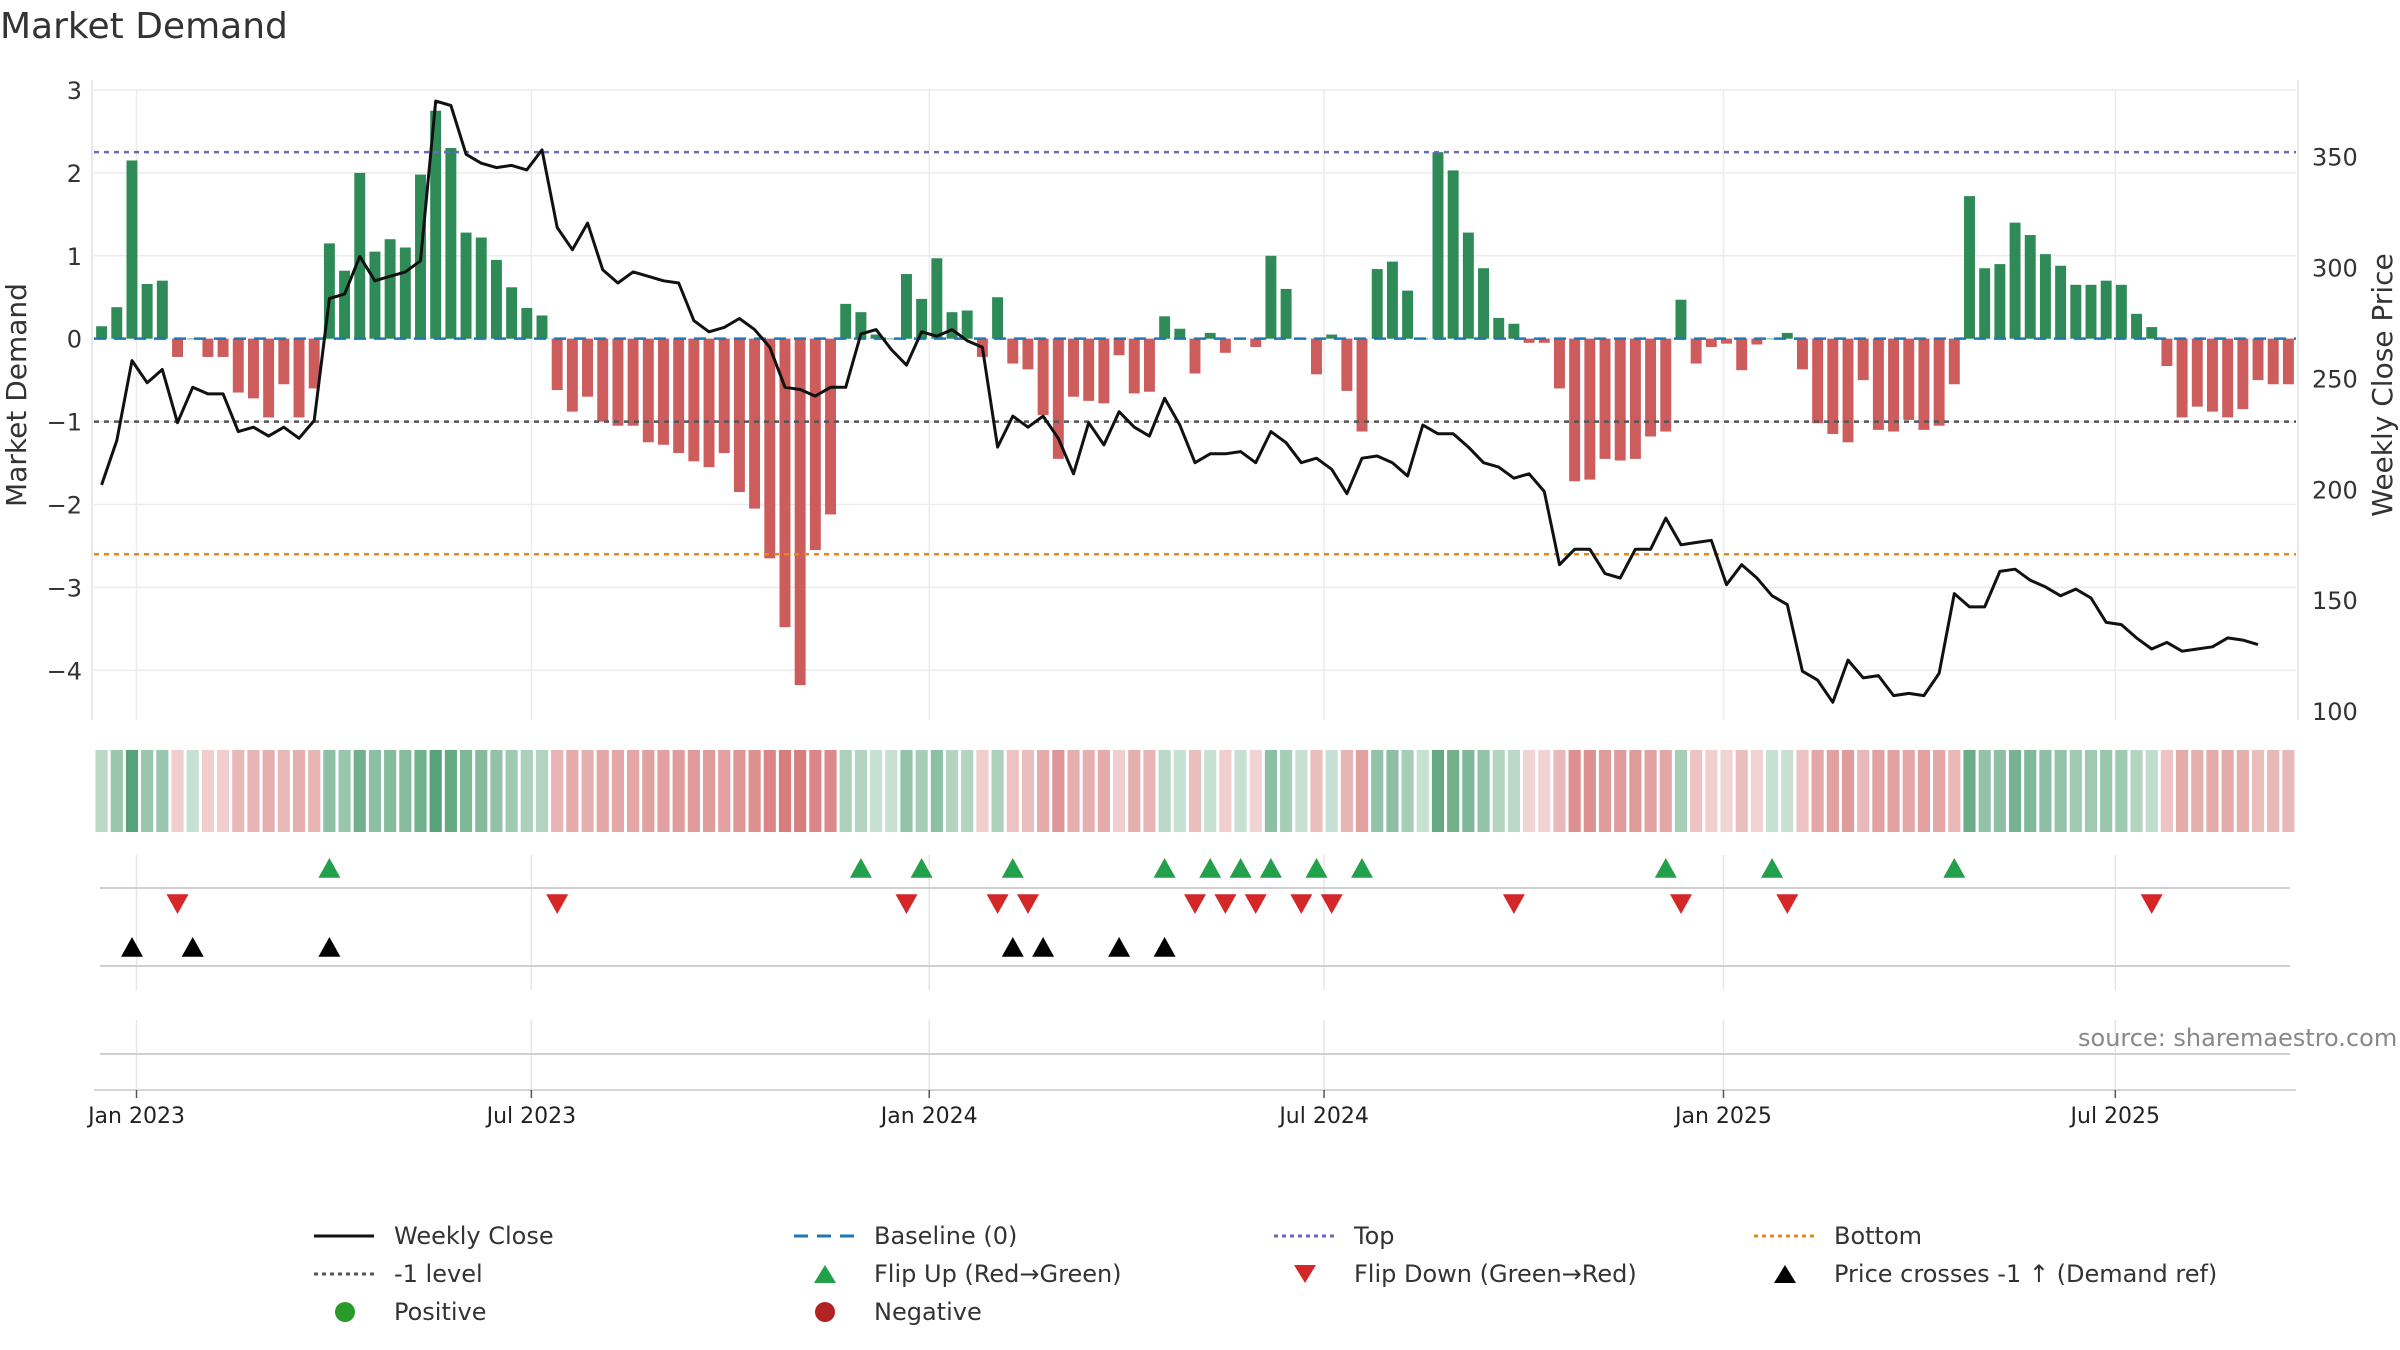 This screenshot has width=2400, height=1350. Describe the element at coordinates (886, 1312) in the screenshot. I see `legend-item-negative: Negative` at that location.